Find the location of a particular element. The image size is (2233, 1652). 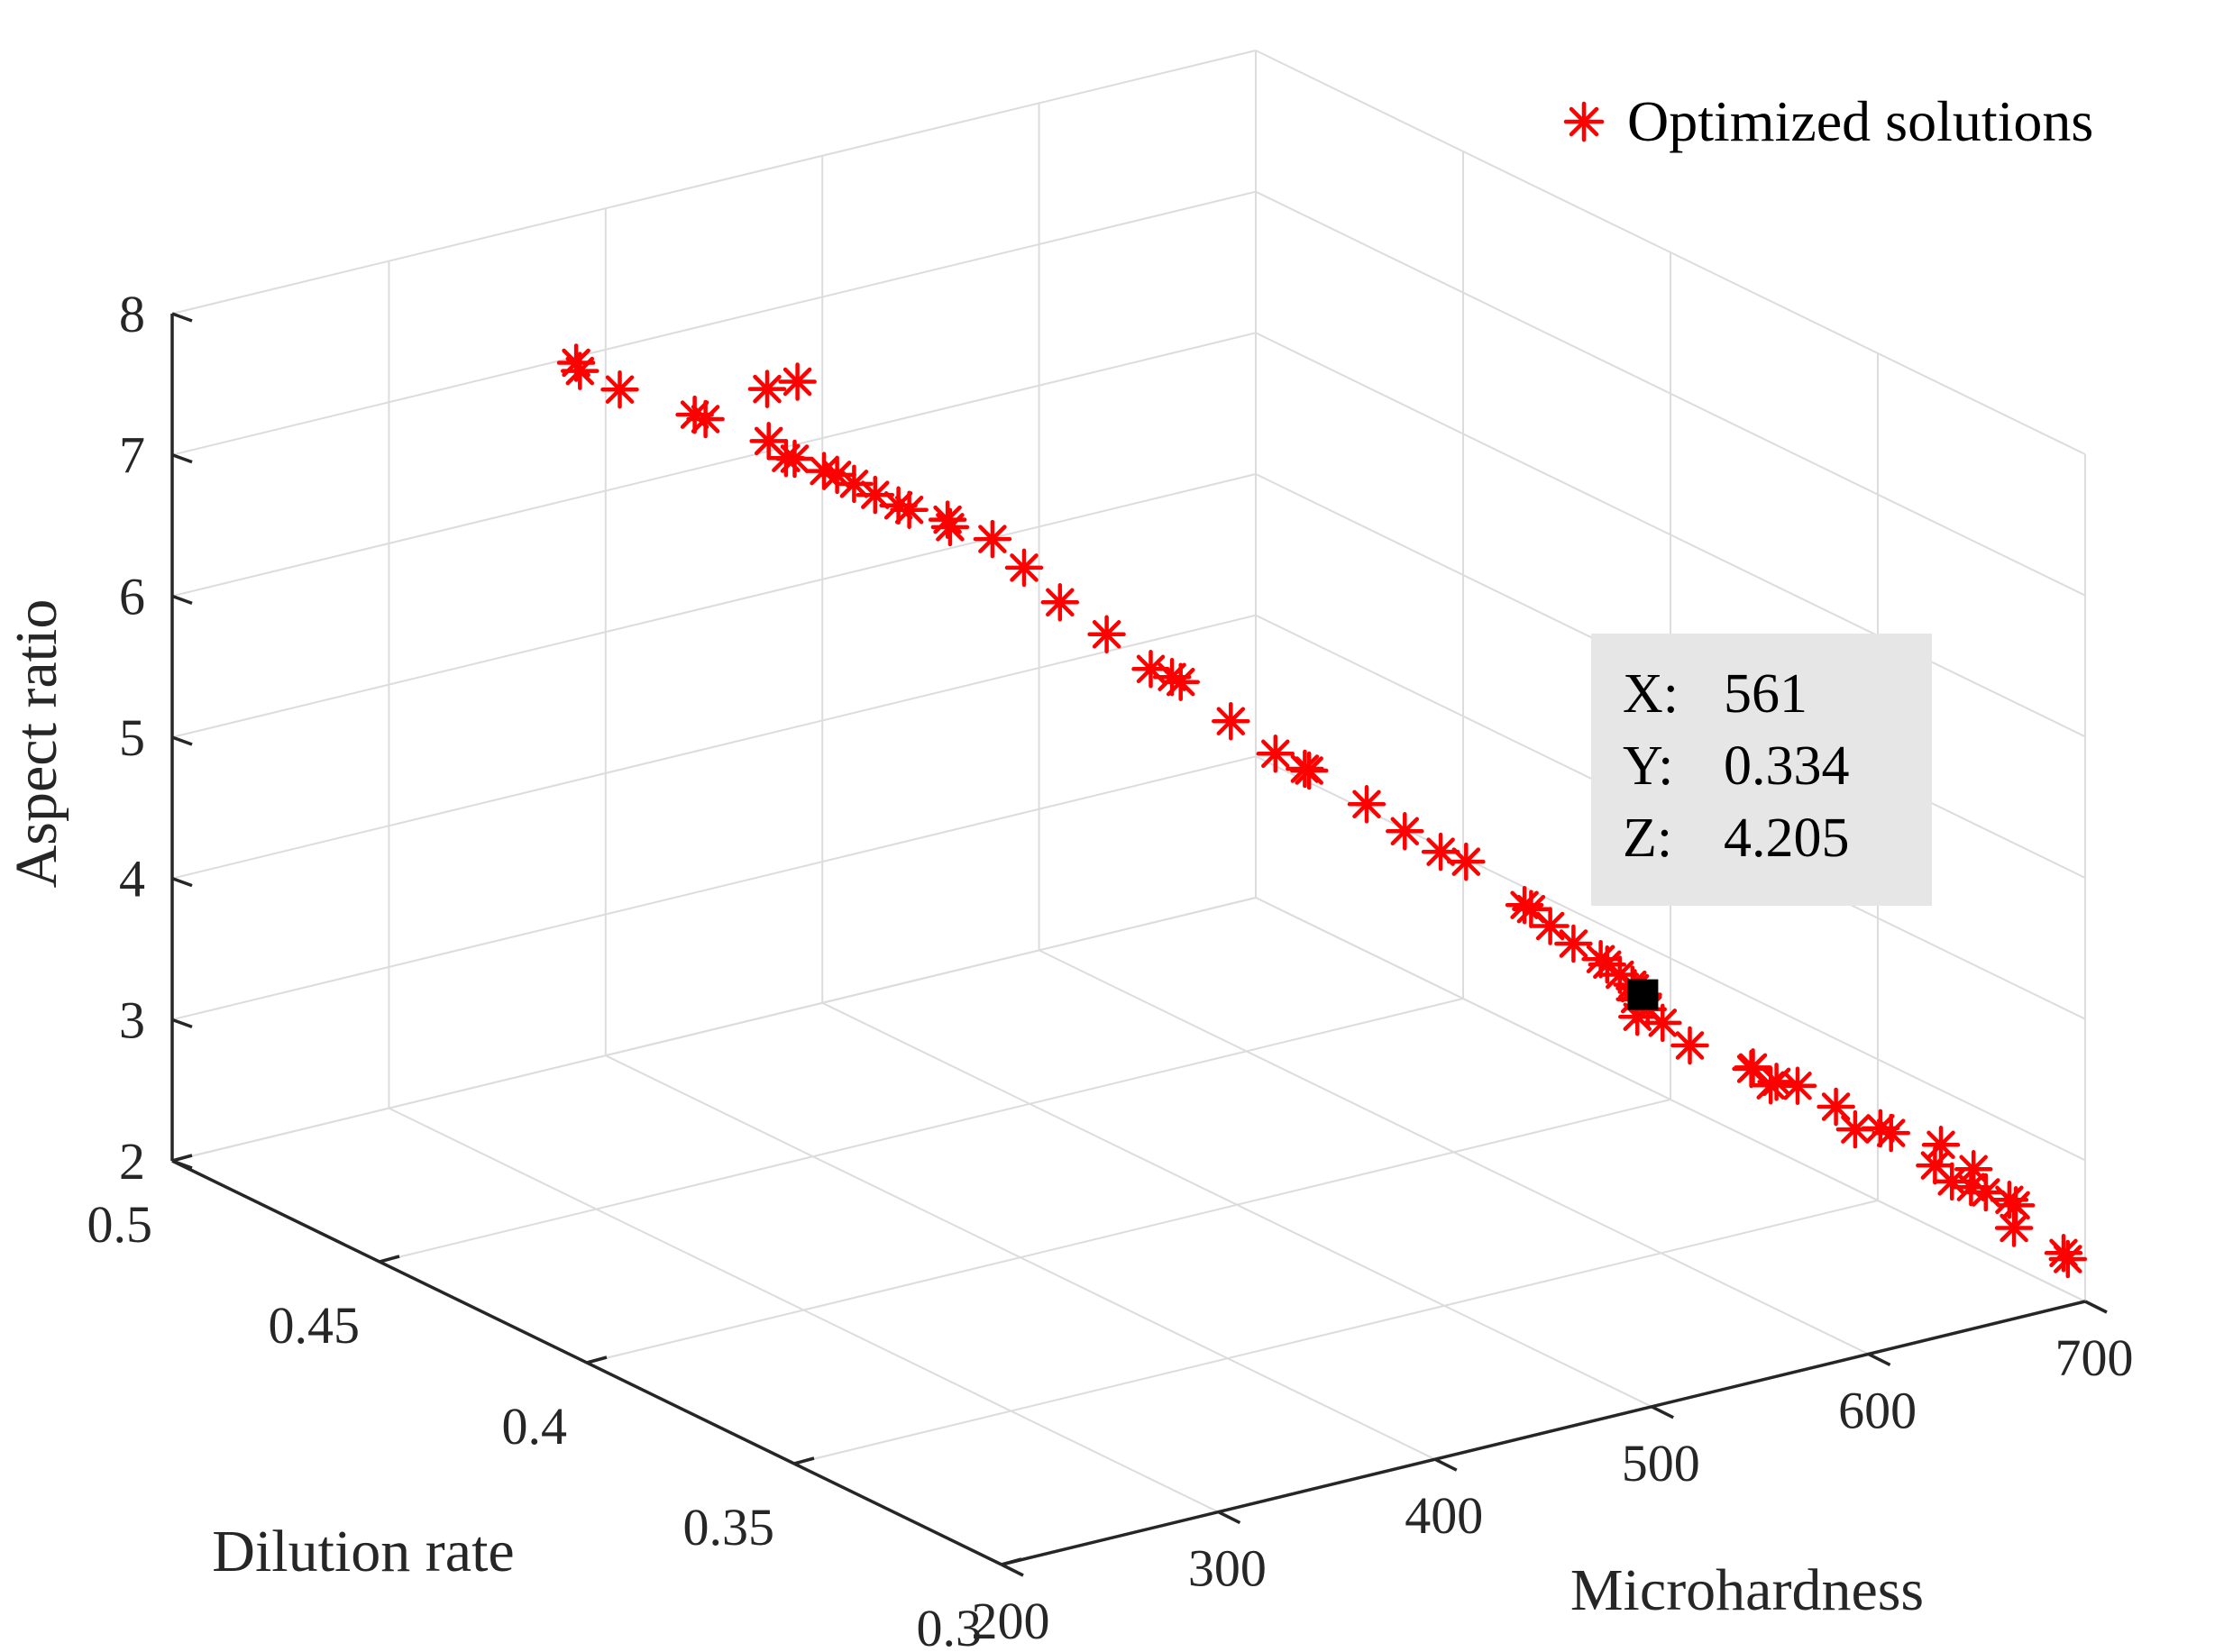

datatip-x-value: 561 is located at coordinates (1765, 694).